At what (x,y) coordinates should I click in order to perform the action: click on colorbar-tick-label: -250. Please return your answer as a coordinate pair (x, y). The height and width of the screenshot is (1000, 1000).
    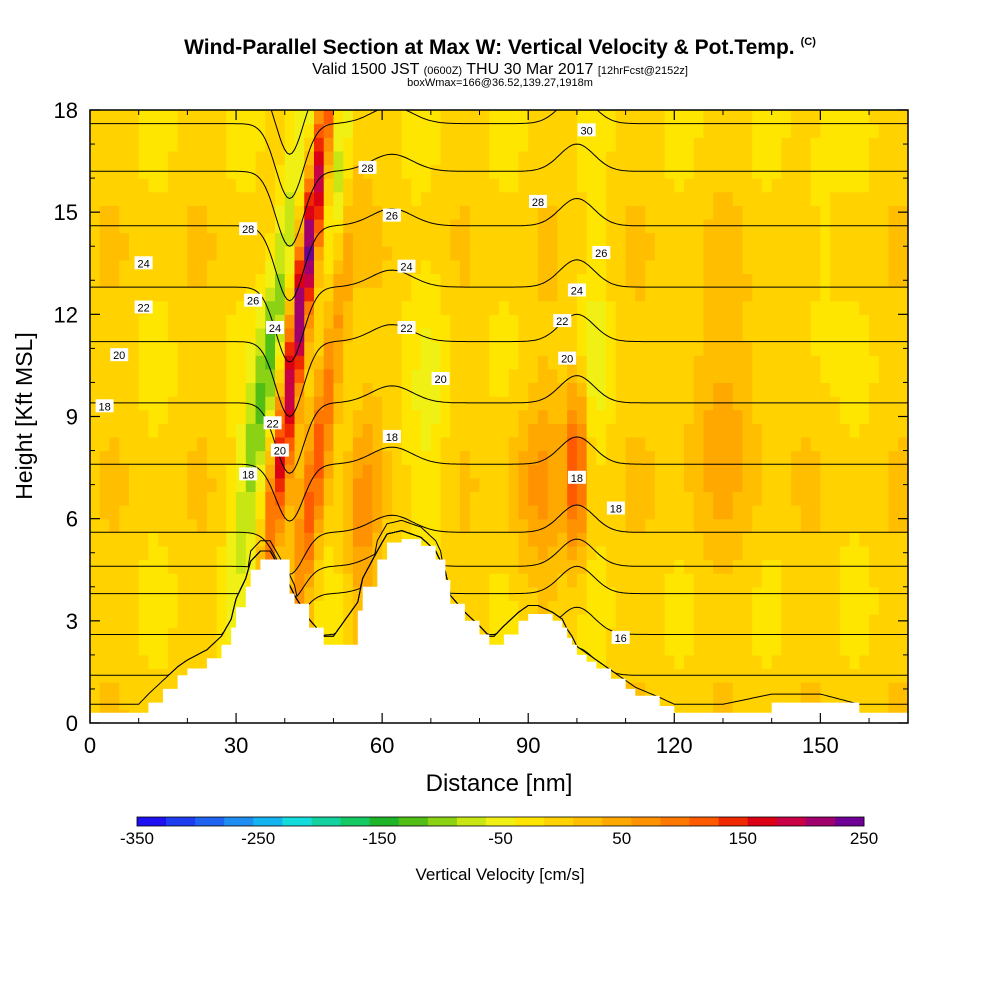
    Looking at the image, I should click on (258, 838).